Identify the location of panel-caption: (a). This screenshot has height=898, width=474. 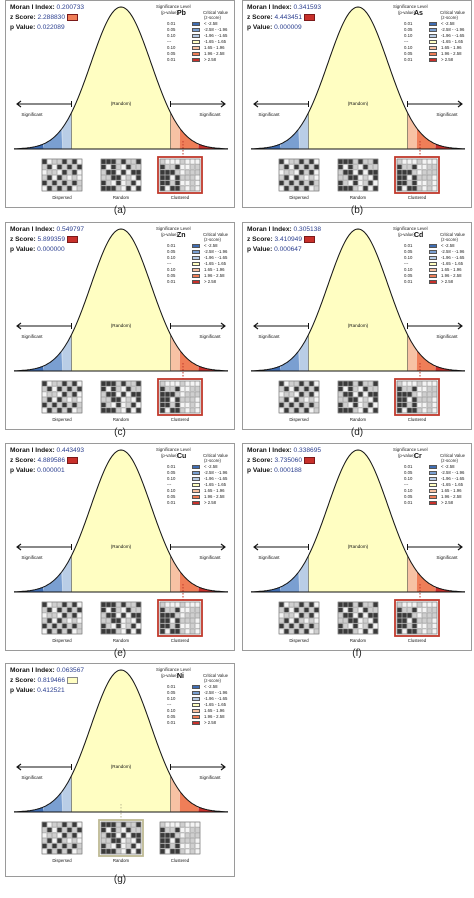
(120, 210).